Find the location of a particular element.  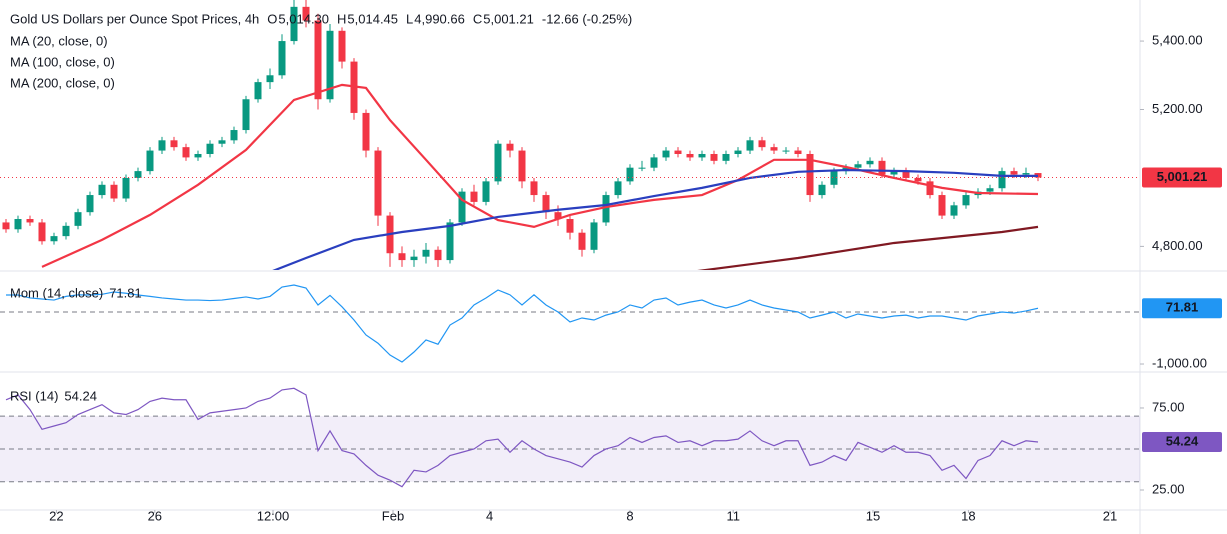

indicator-title: RSI (14) is located at coordinates (34, 395).